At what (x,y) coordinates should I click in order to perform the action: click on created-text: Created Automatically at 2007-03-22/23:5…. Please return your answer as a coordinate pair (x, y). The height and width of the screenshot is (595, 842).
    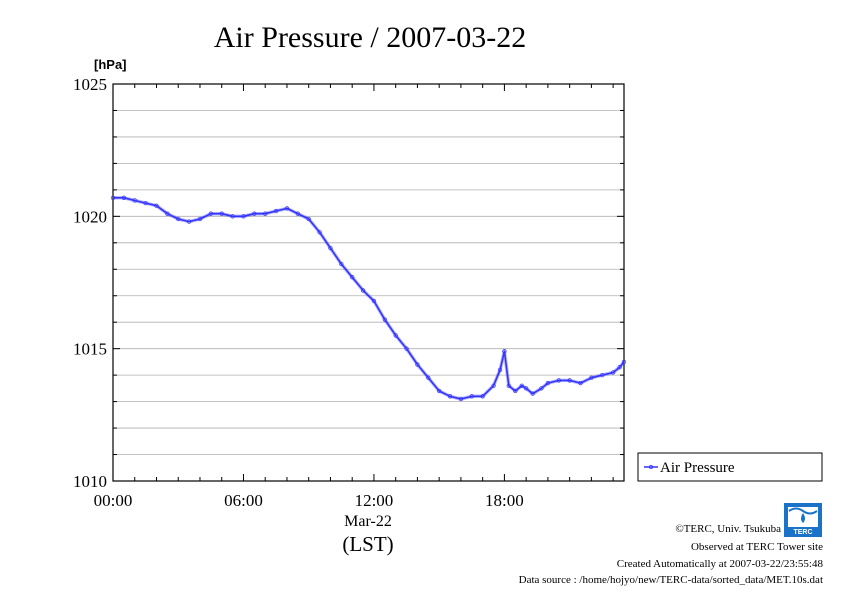
    Looking at the image, I should click on (720, 564).